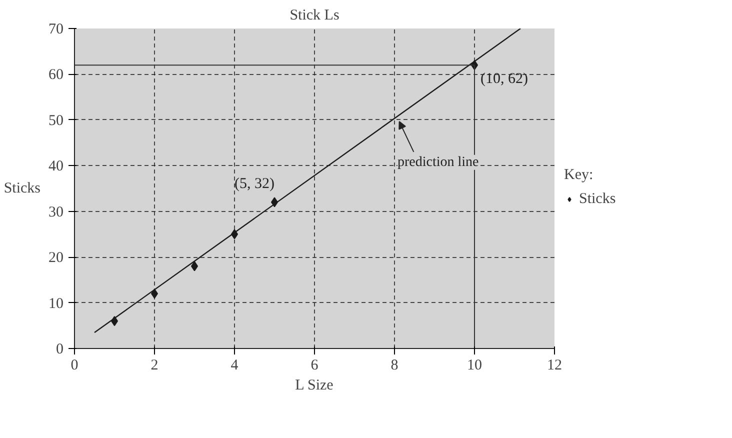 This screenshot has width=732, height=438. What do you see at coordinates (314, 366) in the screenshot?
I see `x-tick-label: 6` at bounding box center [314, 366].